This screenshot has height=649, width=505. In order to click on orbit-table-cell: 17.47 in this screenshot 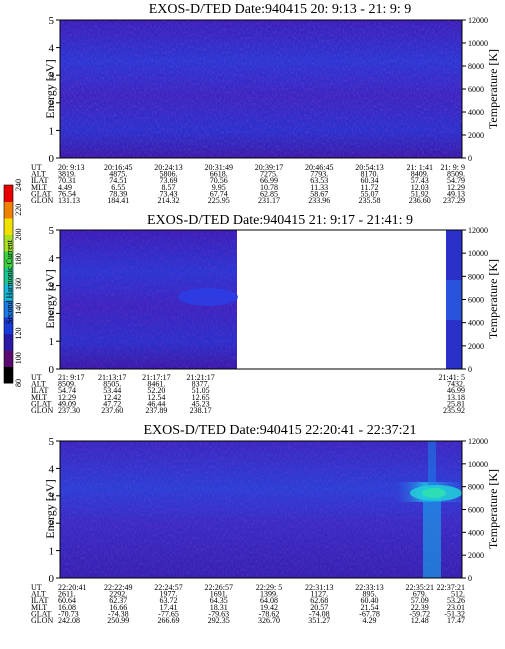, I will do `click(456, 620)`.